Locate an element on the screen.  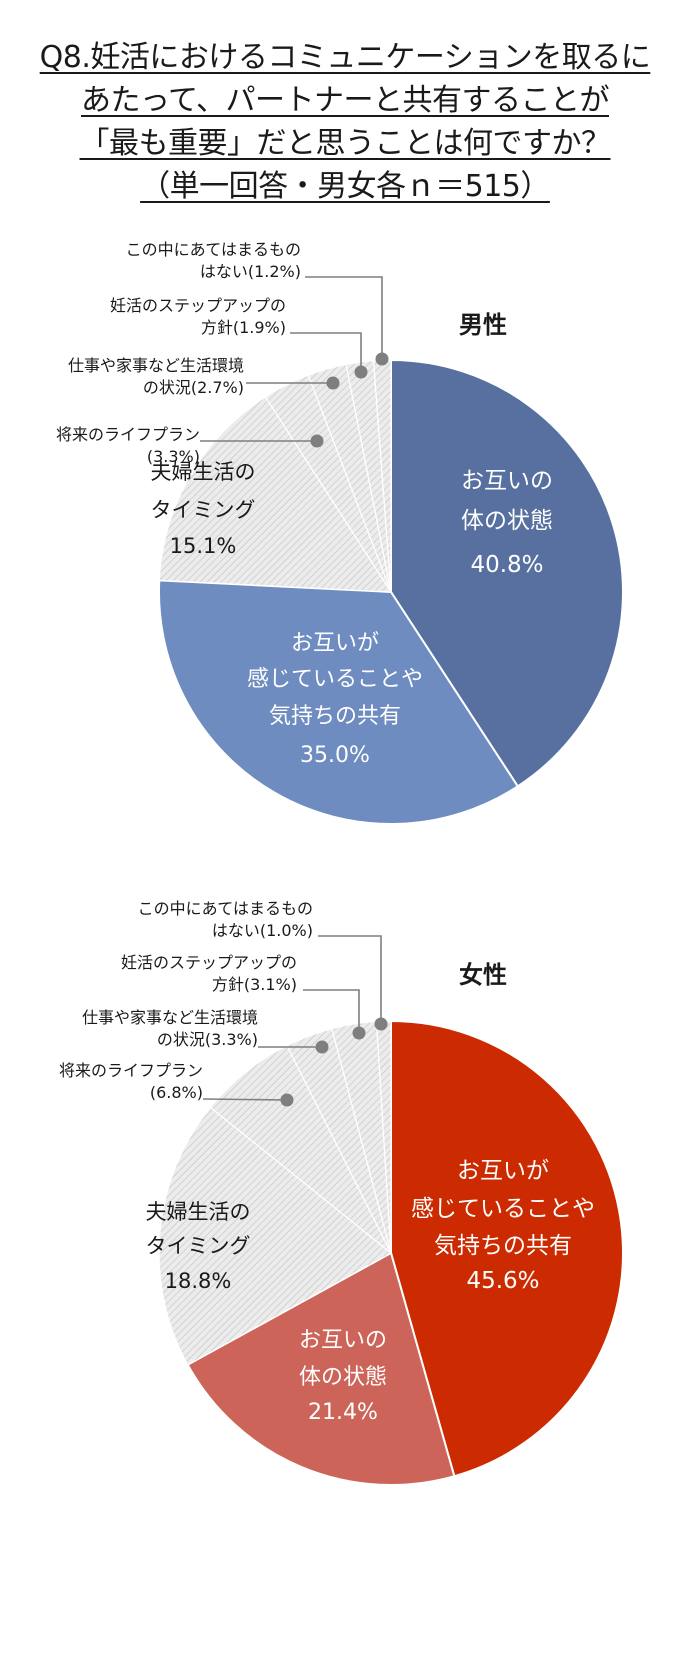
male-chart-title: 男性 is located at coordinates (483, 325).